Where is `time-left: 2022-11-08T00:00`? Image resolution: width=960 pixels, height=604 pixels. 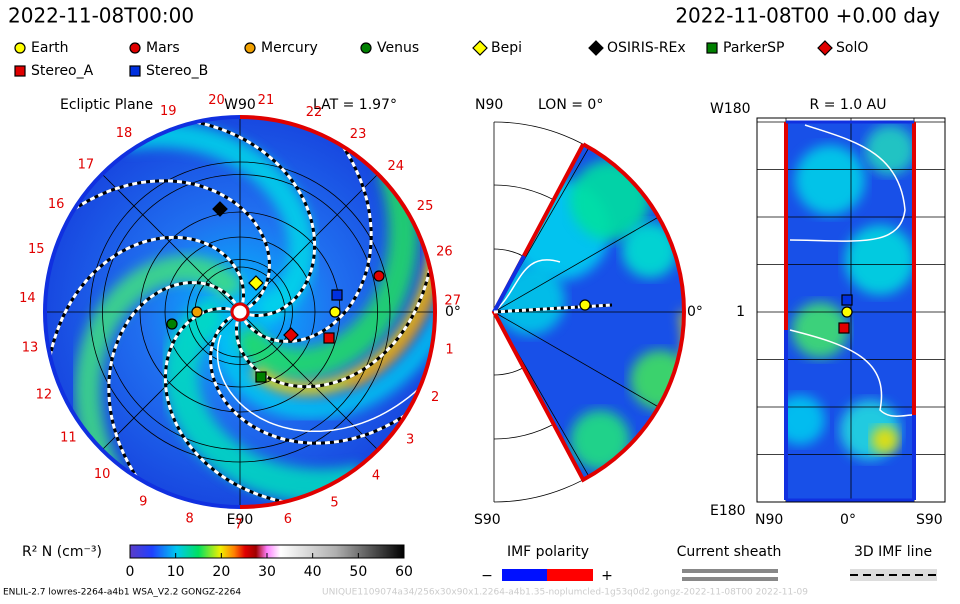
time-left: 2022-11-08T00:00 is located at coordinates (101, 16).